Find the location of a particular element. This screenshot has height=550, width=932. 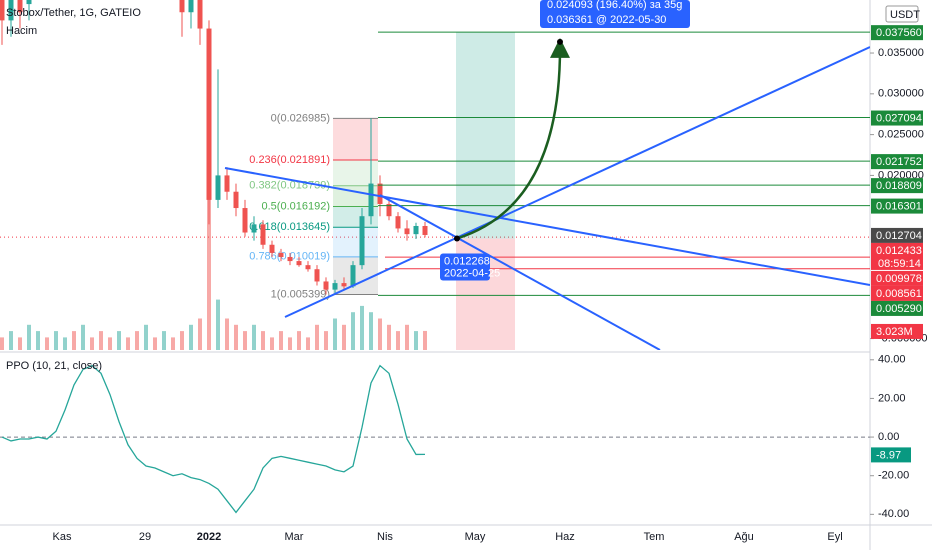

price-tag-label: 0.027094 is located at coordinates (899, 118).